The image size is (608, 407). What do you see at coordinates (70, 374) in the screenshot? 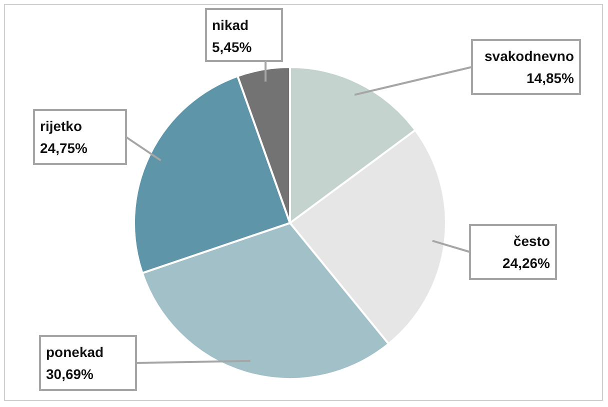
I see `data-label: 30,69%` at bounding box center [70, 374].